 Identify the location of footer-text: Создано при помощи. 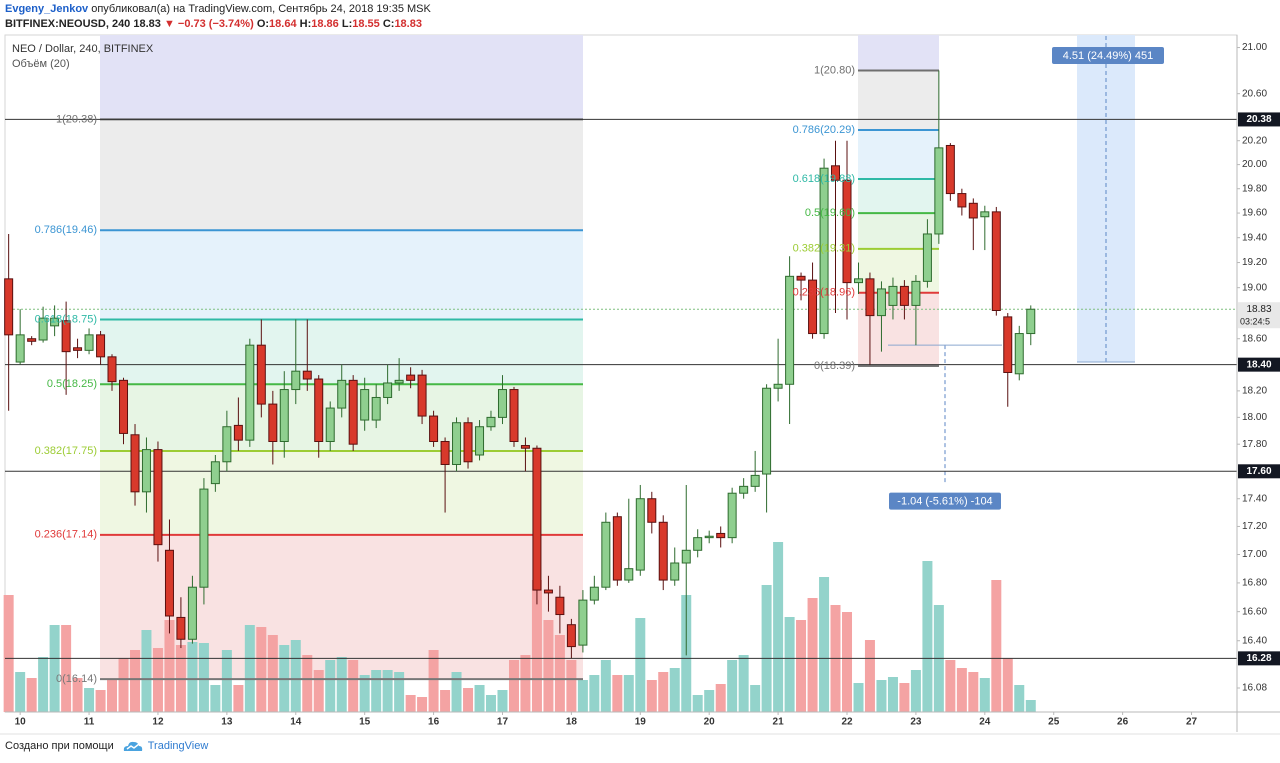
(59, 746).